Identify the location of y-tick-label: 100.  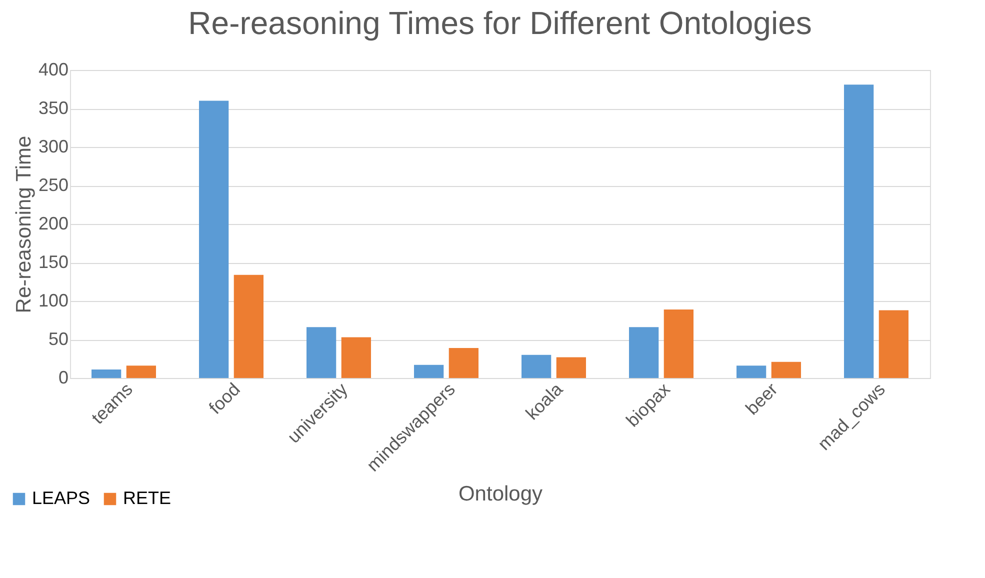
(53, 300).